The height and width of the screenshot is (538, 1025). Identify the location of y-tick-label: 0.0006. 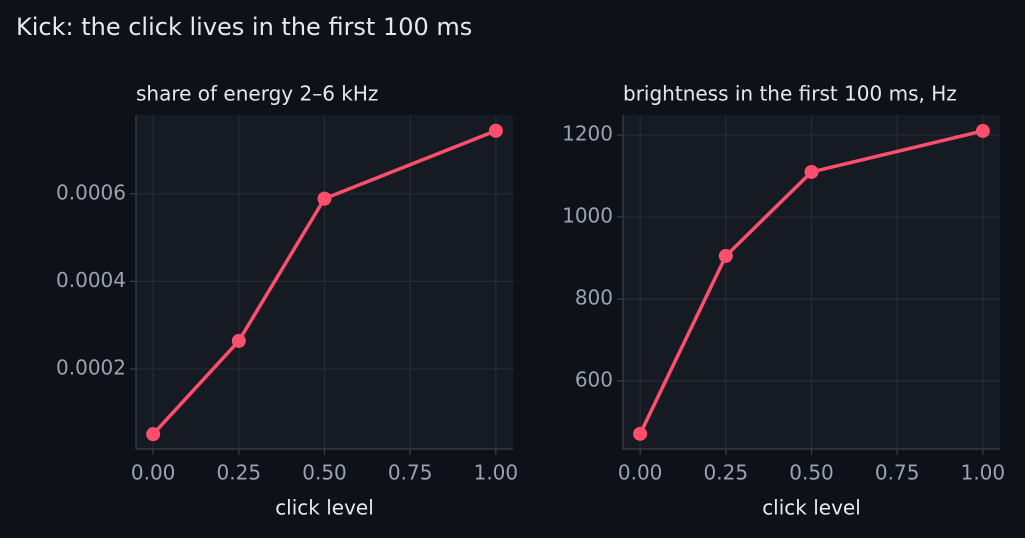
(91, 192).